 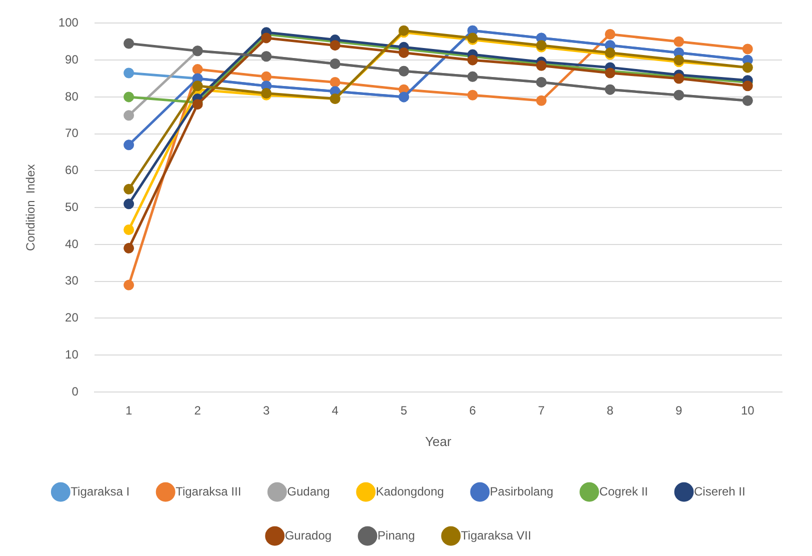 I want to click on y-tick-label: 20, so click(x=72, y=317).